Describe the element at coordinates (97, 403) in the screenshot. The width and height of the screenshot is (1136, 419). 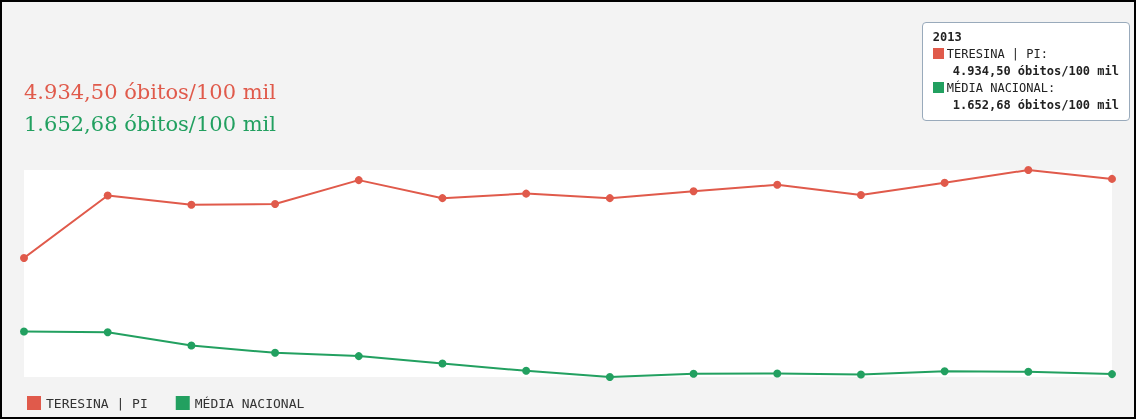
I see `legend-label: TERESINA | PI` at that location.